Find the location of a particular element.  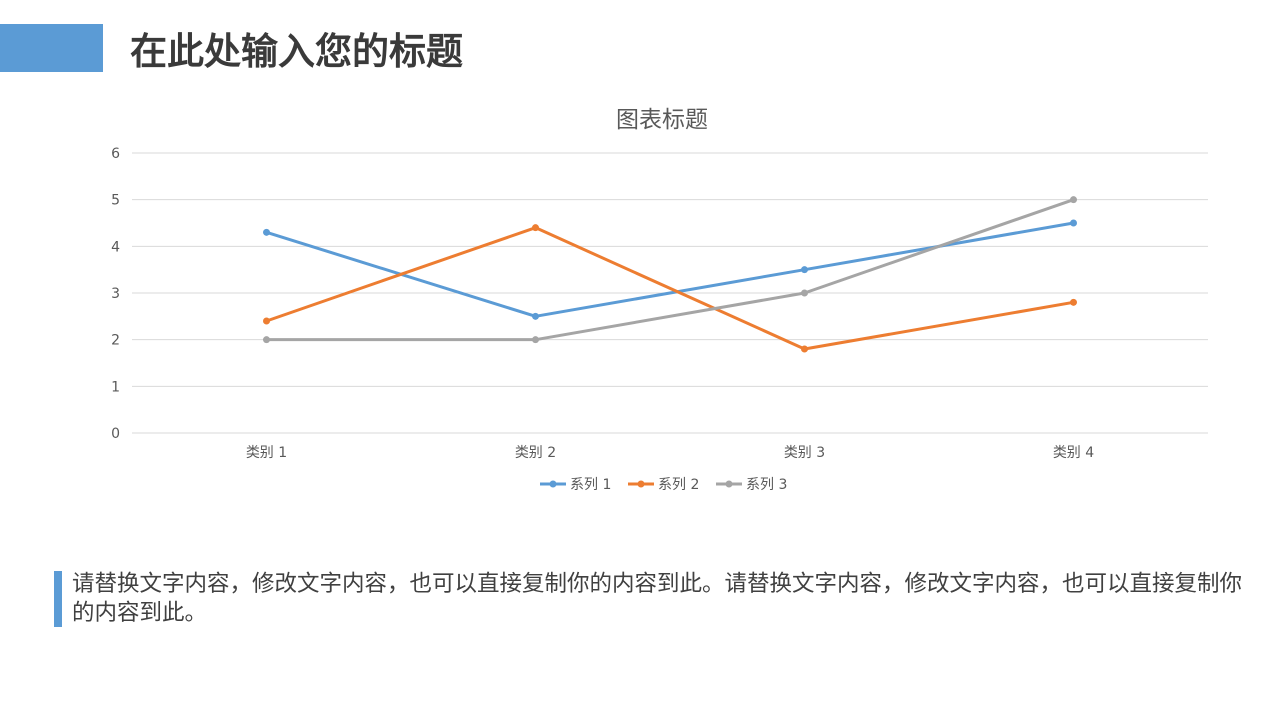

y-tick-label-5: 5 is located at coordinates (115, 201).